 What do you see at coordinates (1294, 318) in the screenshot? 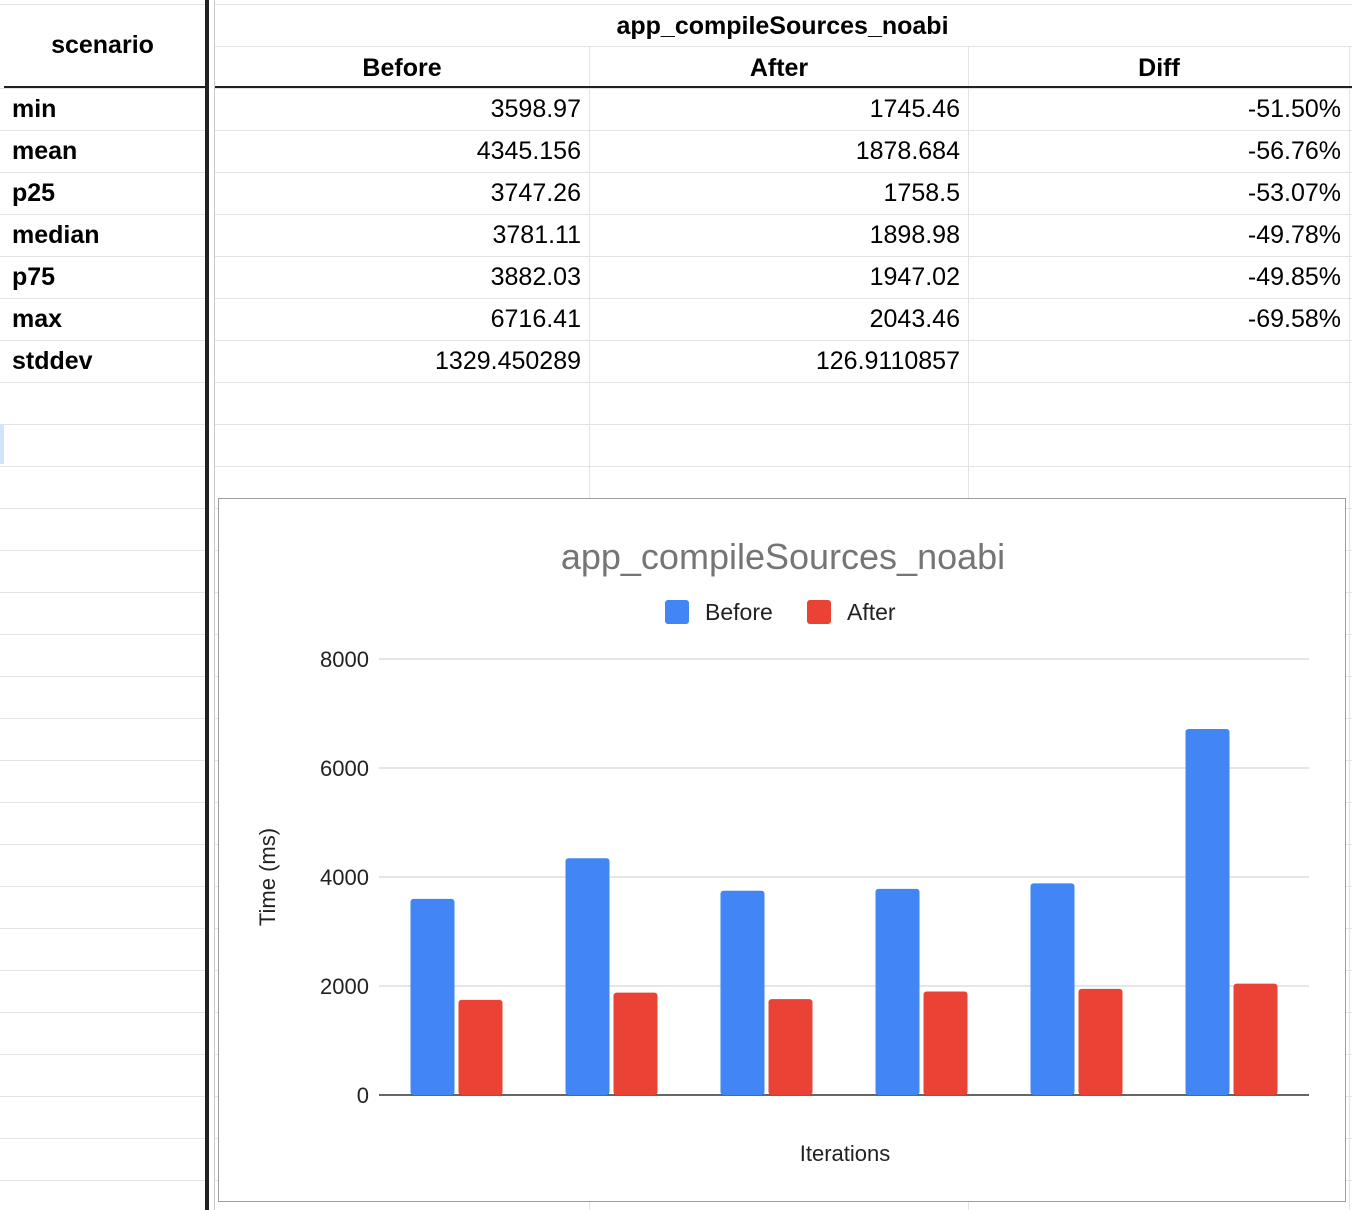
I see `cell-diff: -69.58%` at bounding box center [1294, 318].